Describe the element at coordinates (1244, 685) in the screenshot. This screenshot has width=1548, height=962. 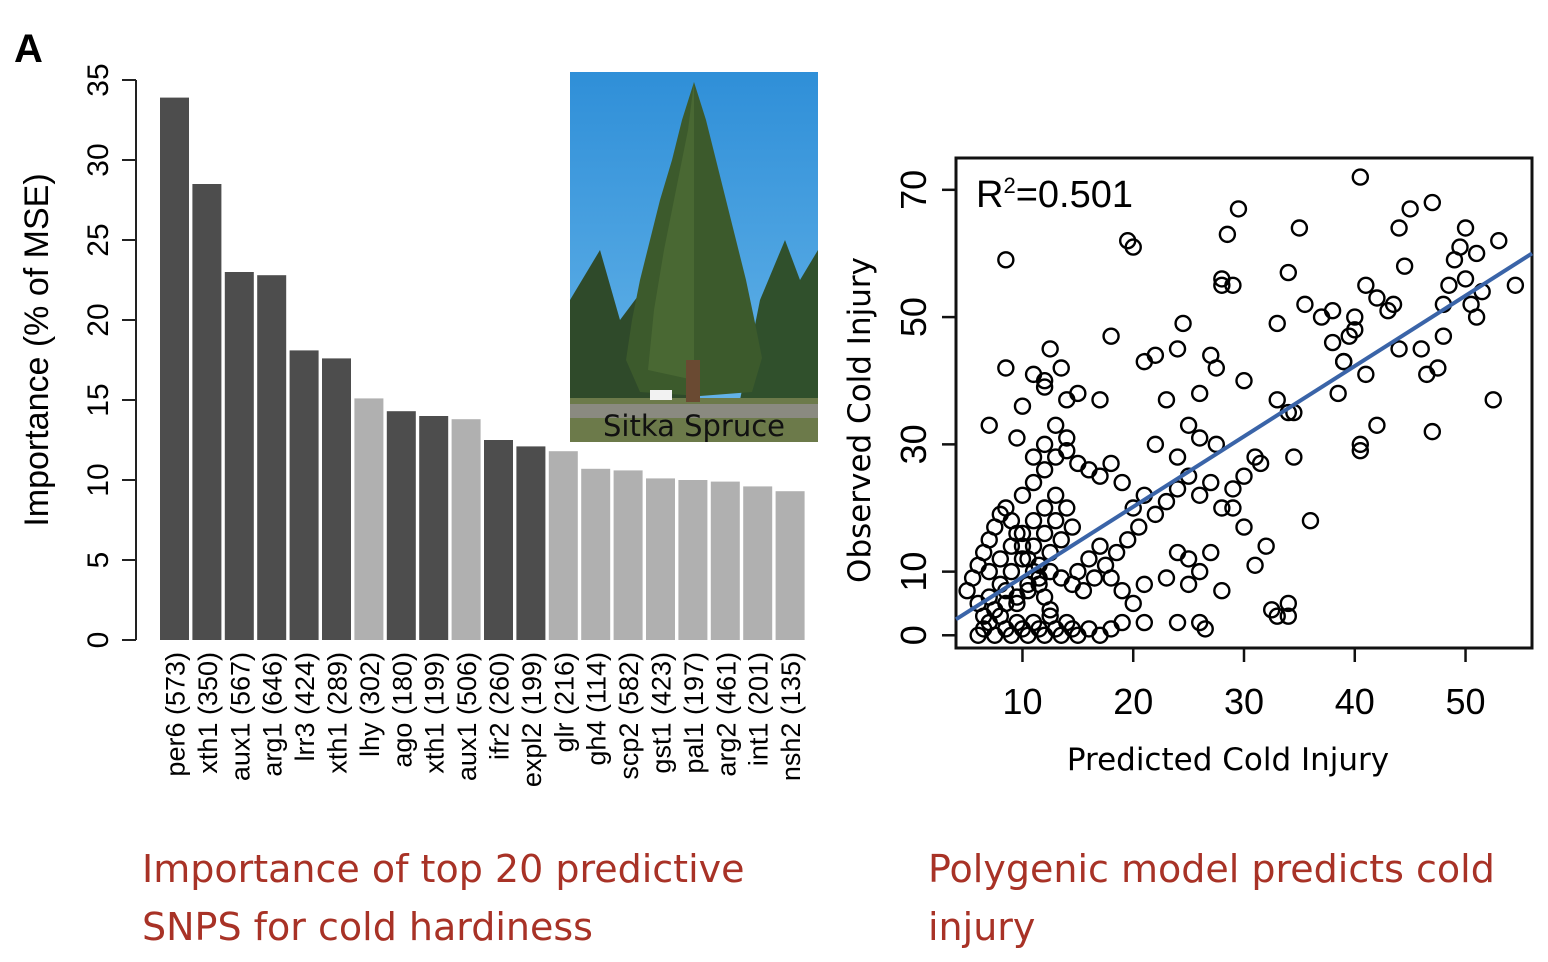
I see `scatter-x-ticks: 10 20 30 40 50` at that location.